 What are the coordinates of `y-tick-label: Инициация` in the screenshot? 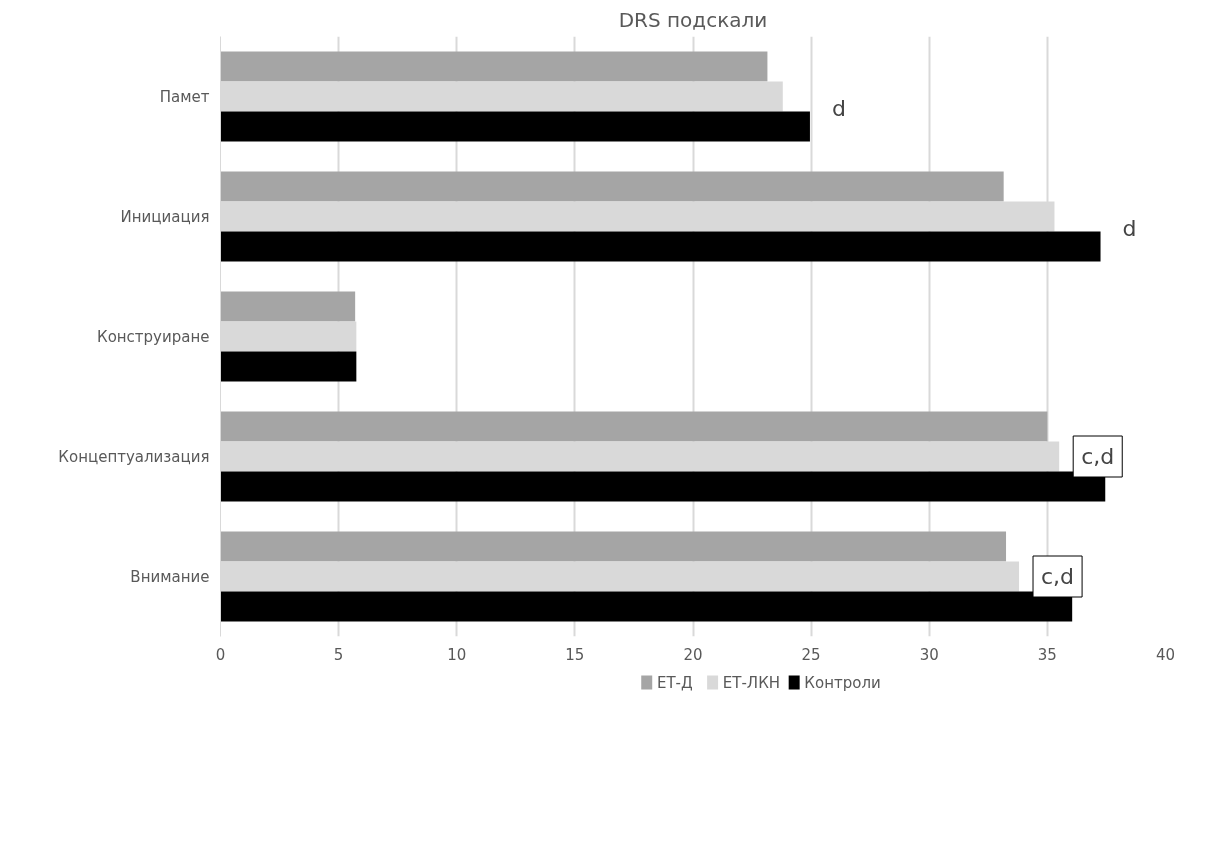 It's located at (165, 216).